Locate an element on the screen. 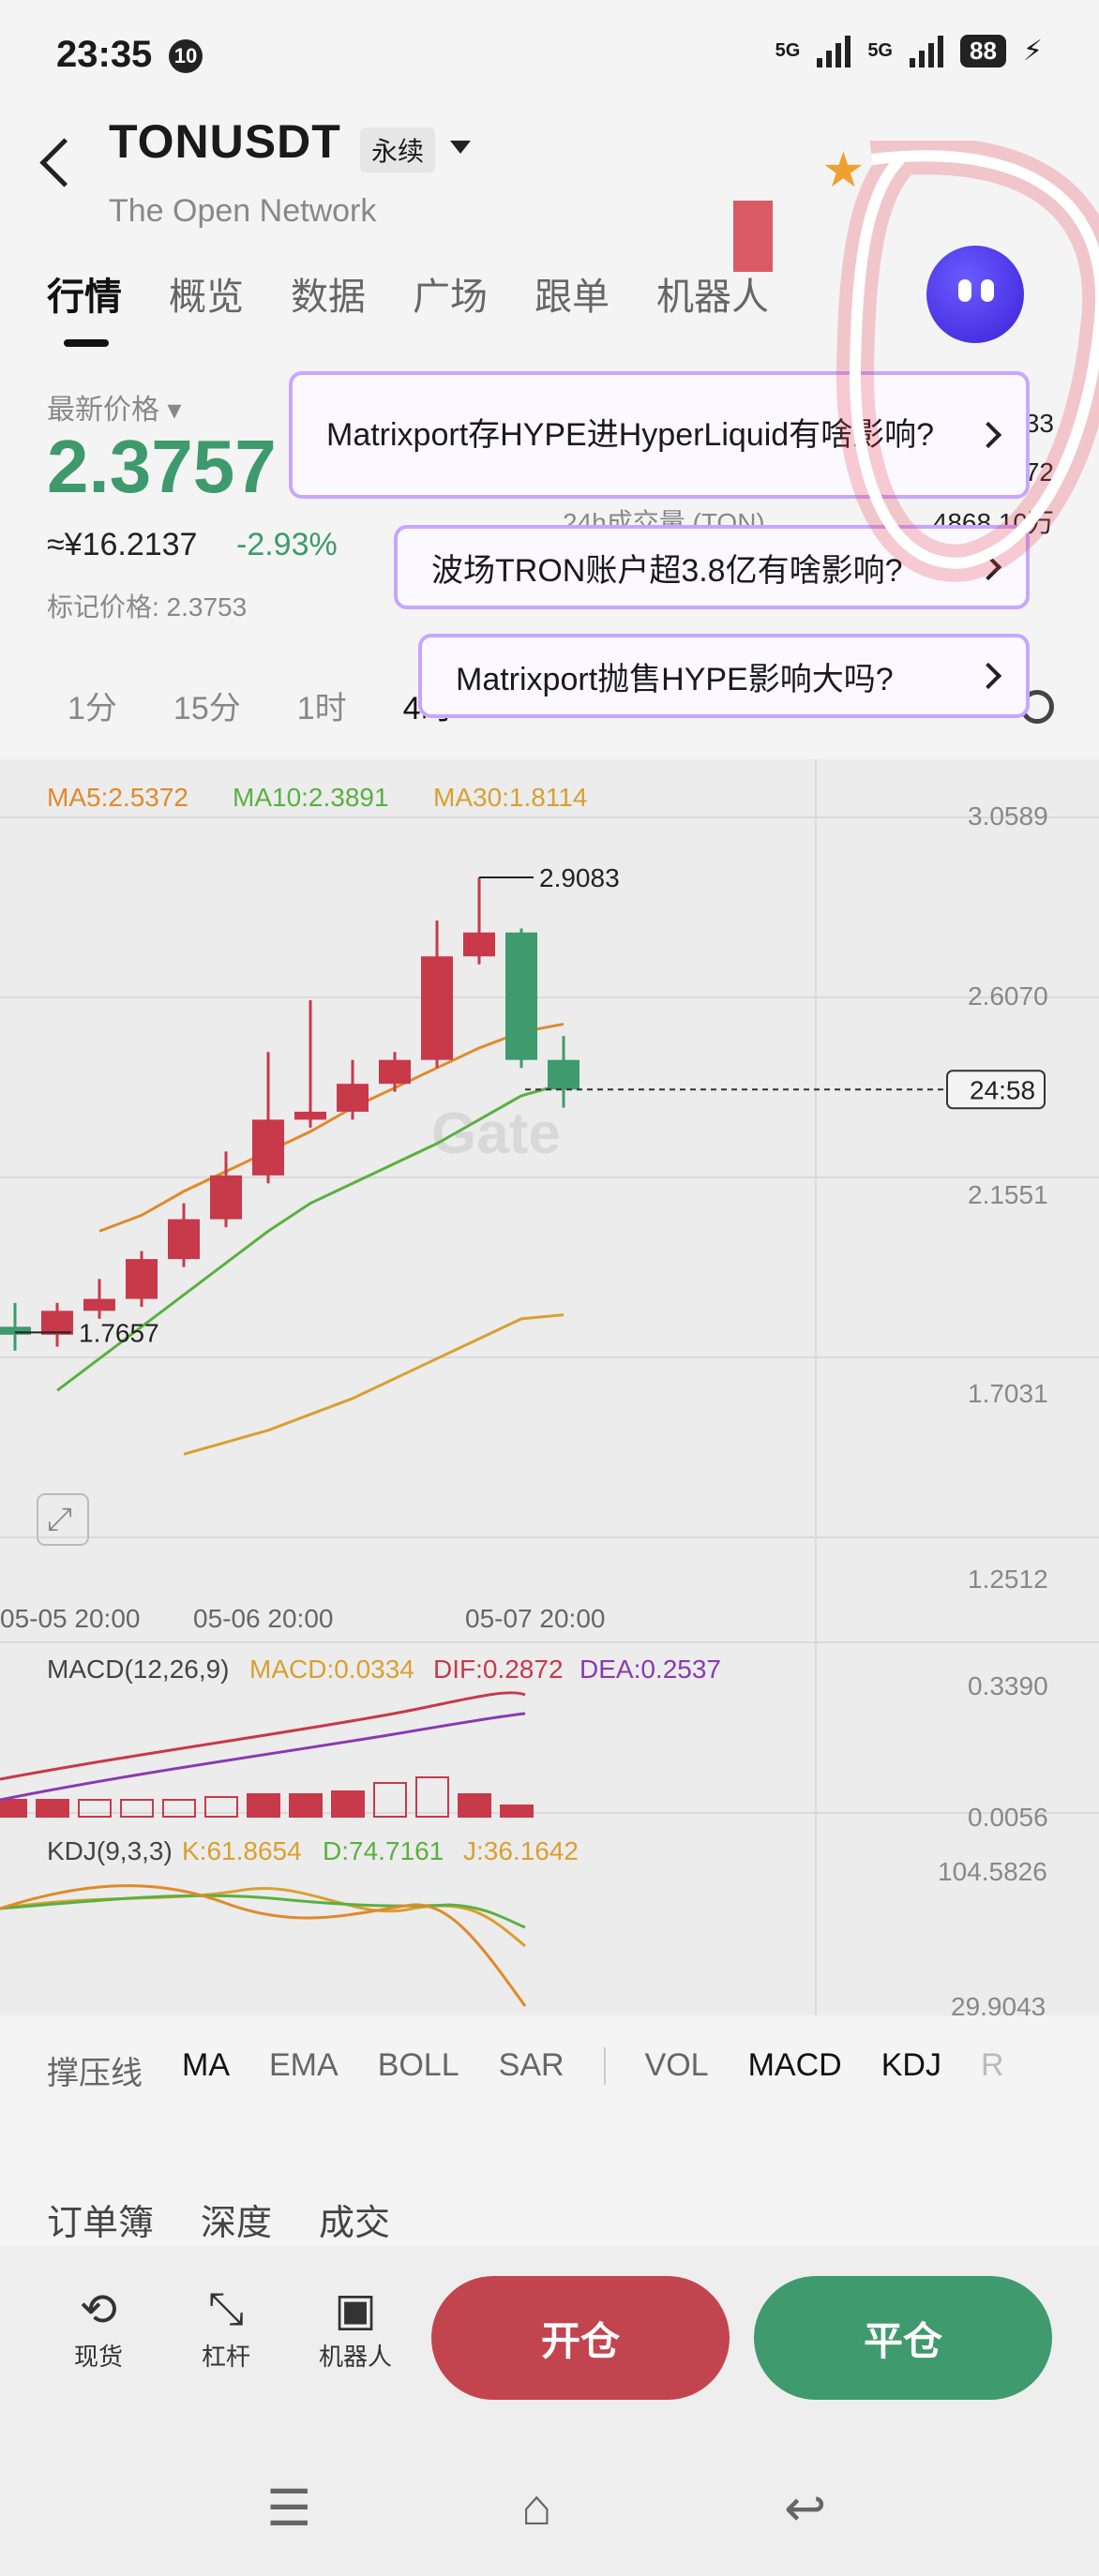  leverage-button: ⤡ 杠杆 is located at coordinates (226, 2329).